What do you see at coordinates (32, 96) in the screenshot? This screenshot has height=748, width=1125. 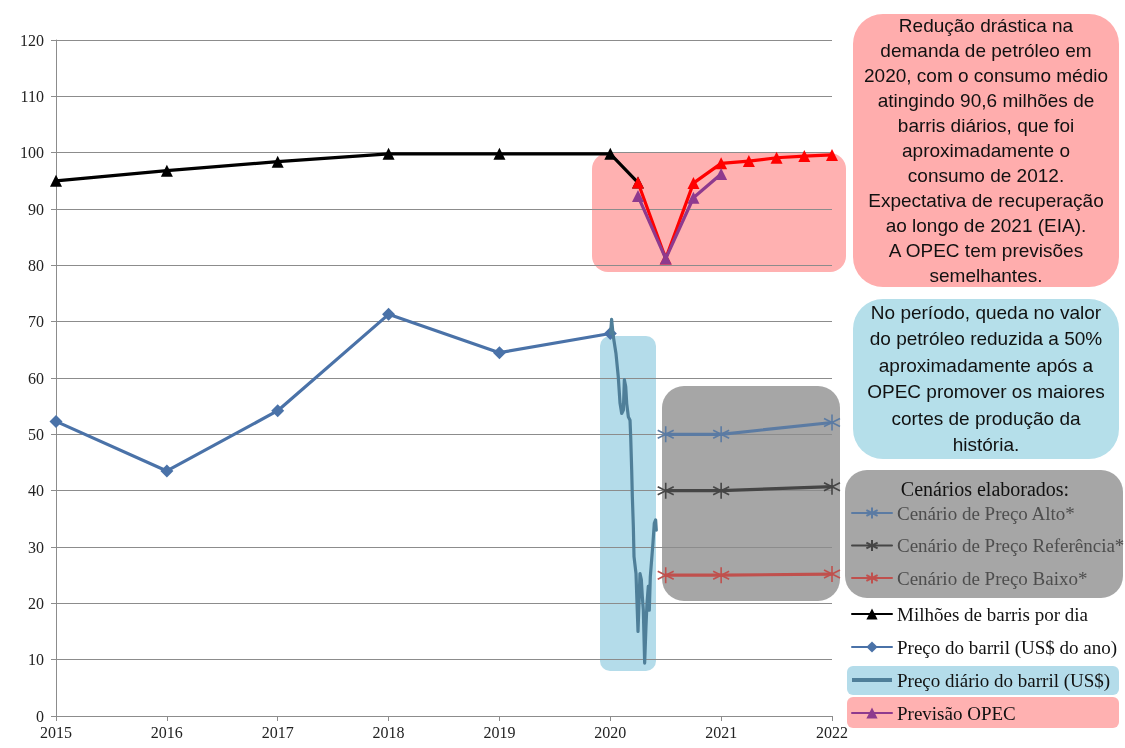 I see `y-tick-label: 110` at bounding box center [32, 96].